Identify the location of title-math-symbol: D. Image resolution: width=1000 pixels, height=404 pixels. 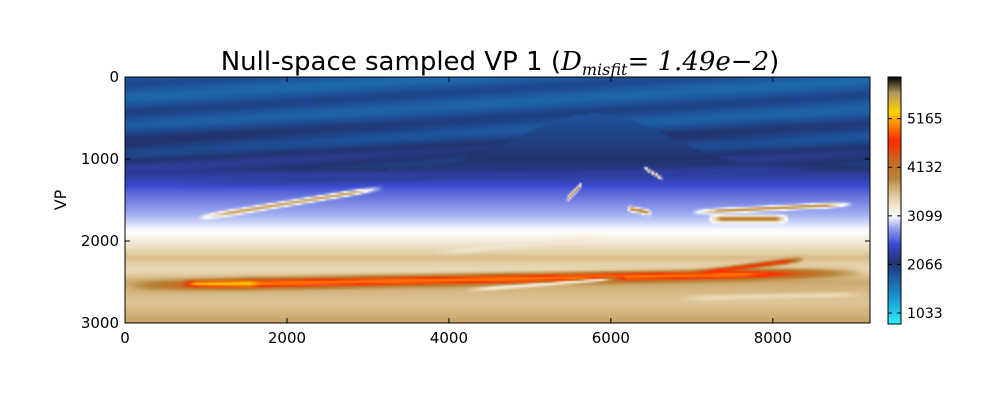
(571, 62).